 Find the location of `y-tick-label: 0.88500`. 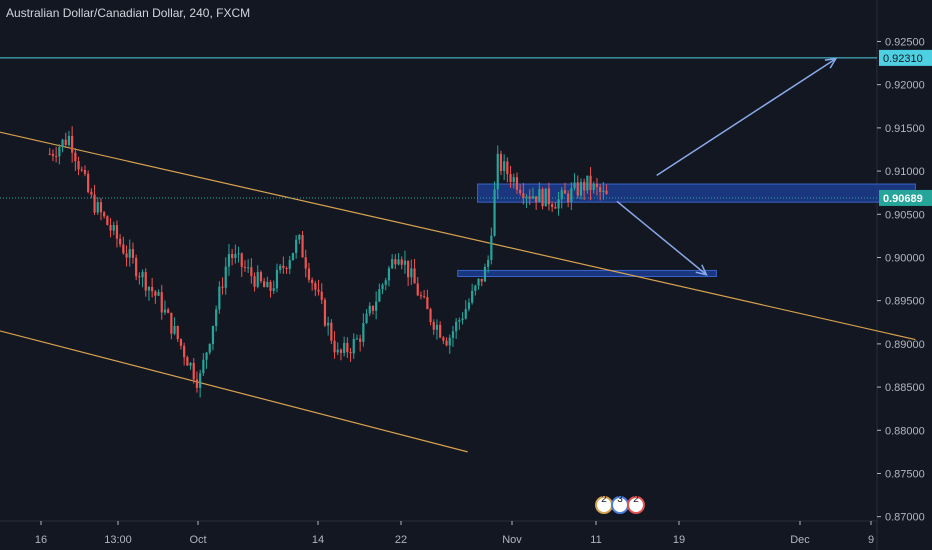

y-tick-label: 0.88500 is located at coordinates (905, 388).